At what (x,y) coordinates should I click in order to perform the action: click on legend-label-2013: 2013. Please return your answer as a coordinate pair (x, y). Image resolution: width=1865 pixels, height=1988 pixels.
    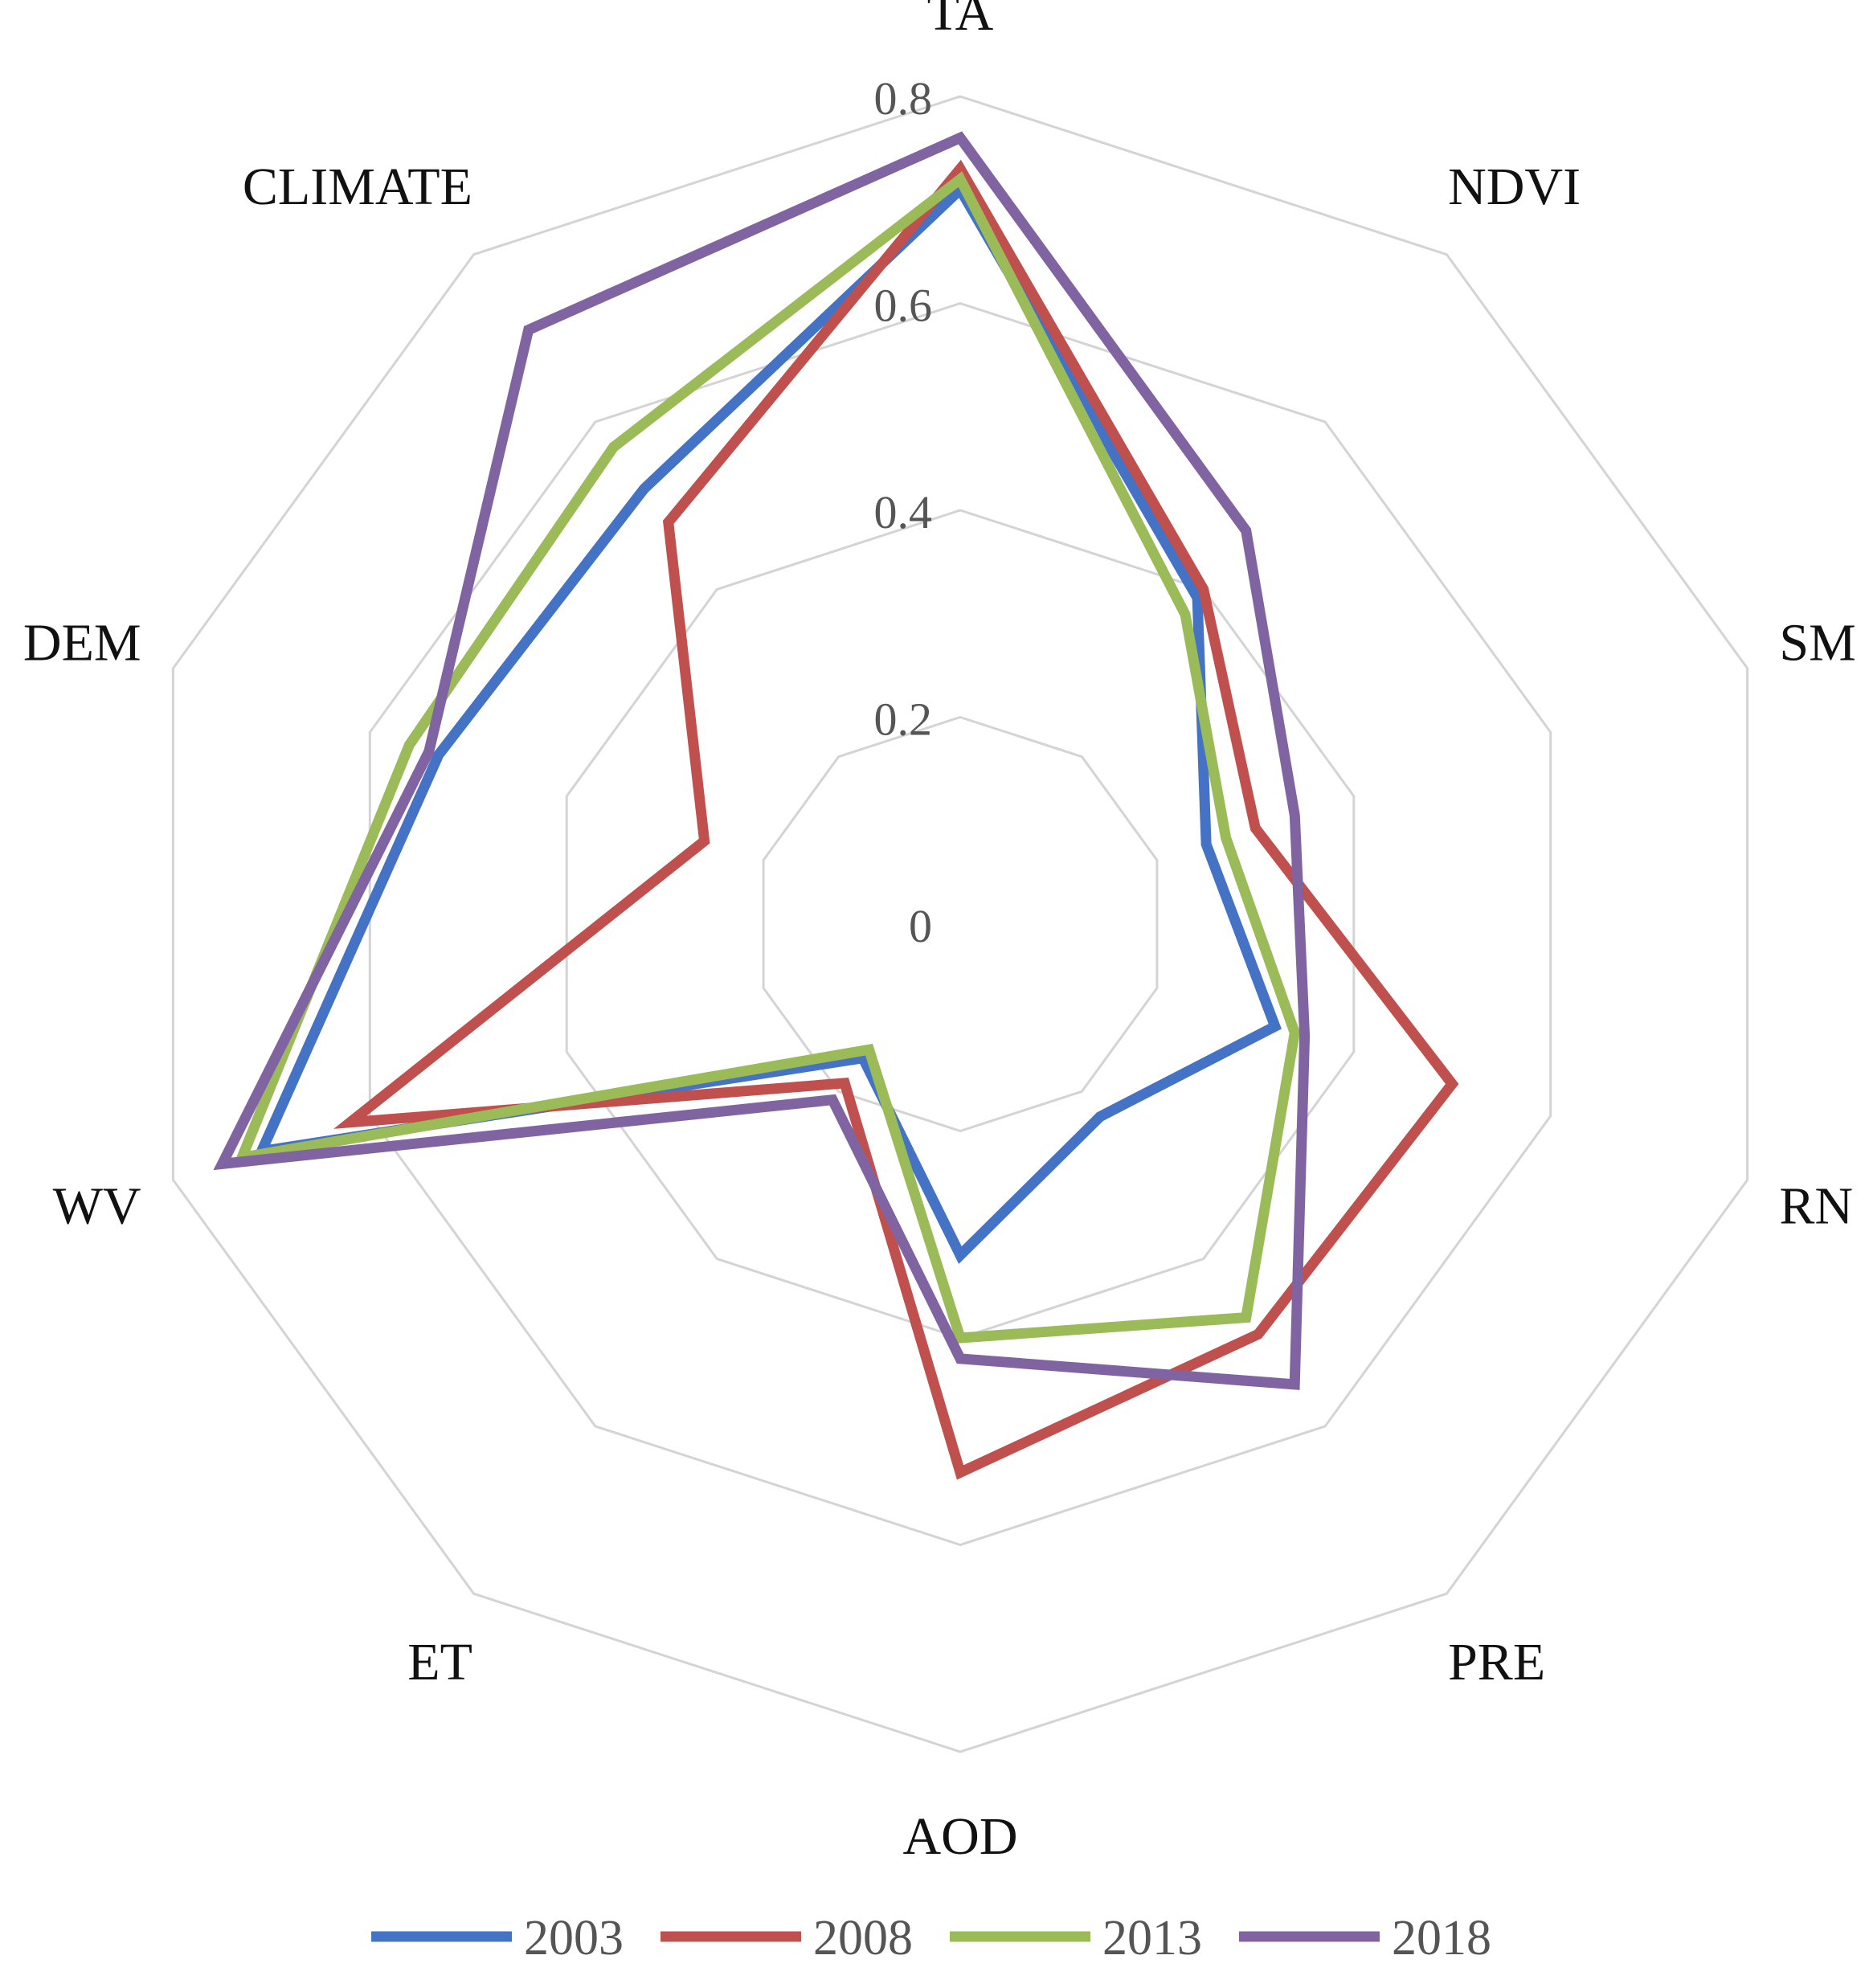
    Looking at the image, I should click on (1152, 1938).